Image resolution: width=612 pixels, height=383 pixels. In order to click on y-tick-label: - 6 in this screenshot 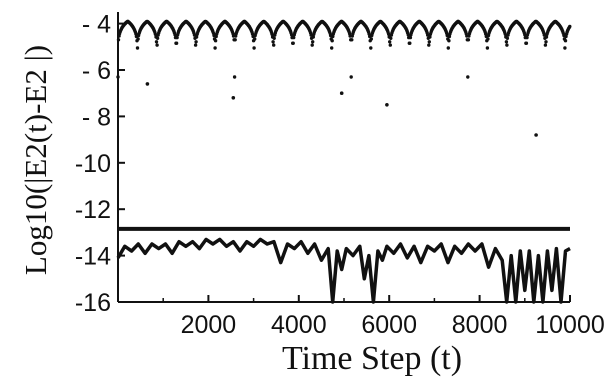, I will do `click(96, 71)`.